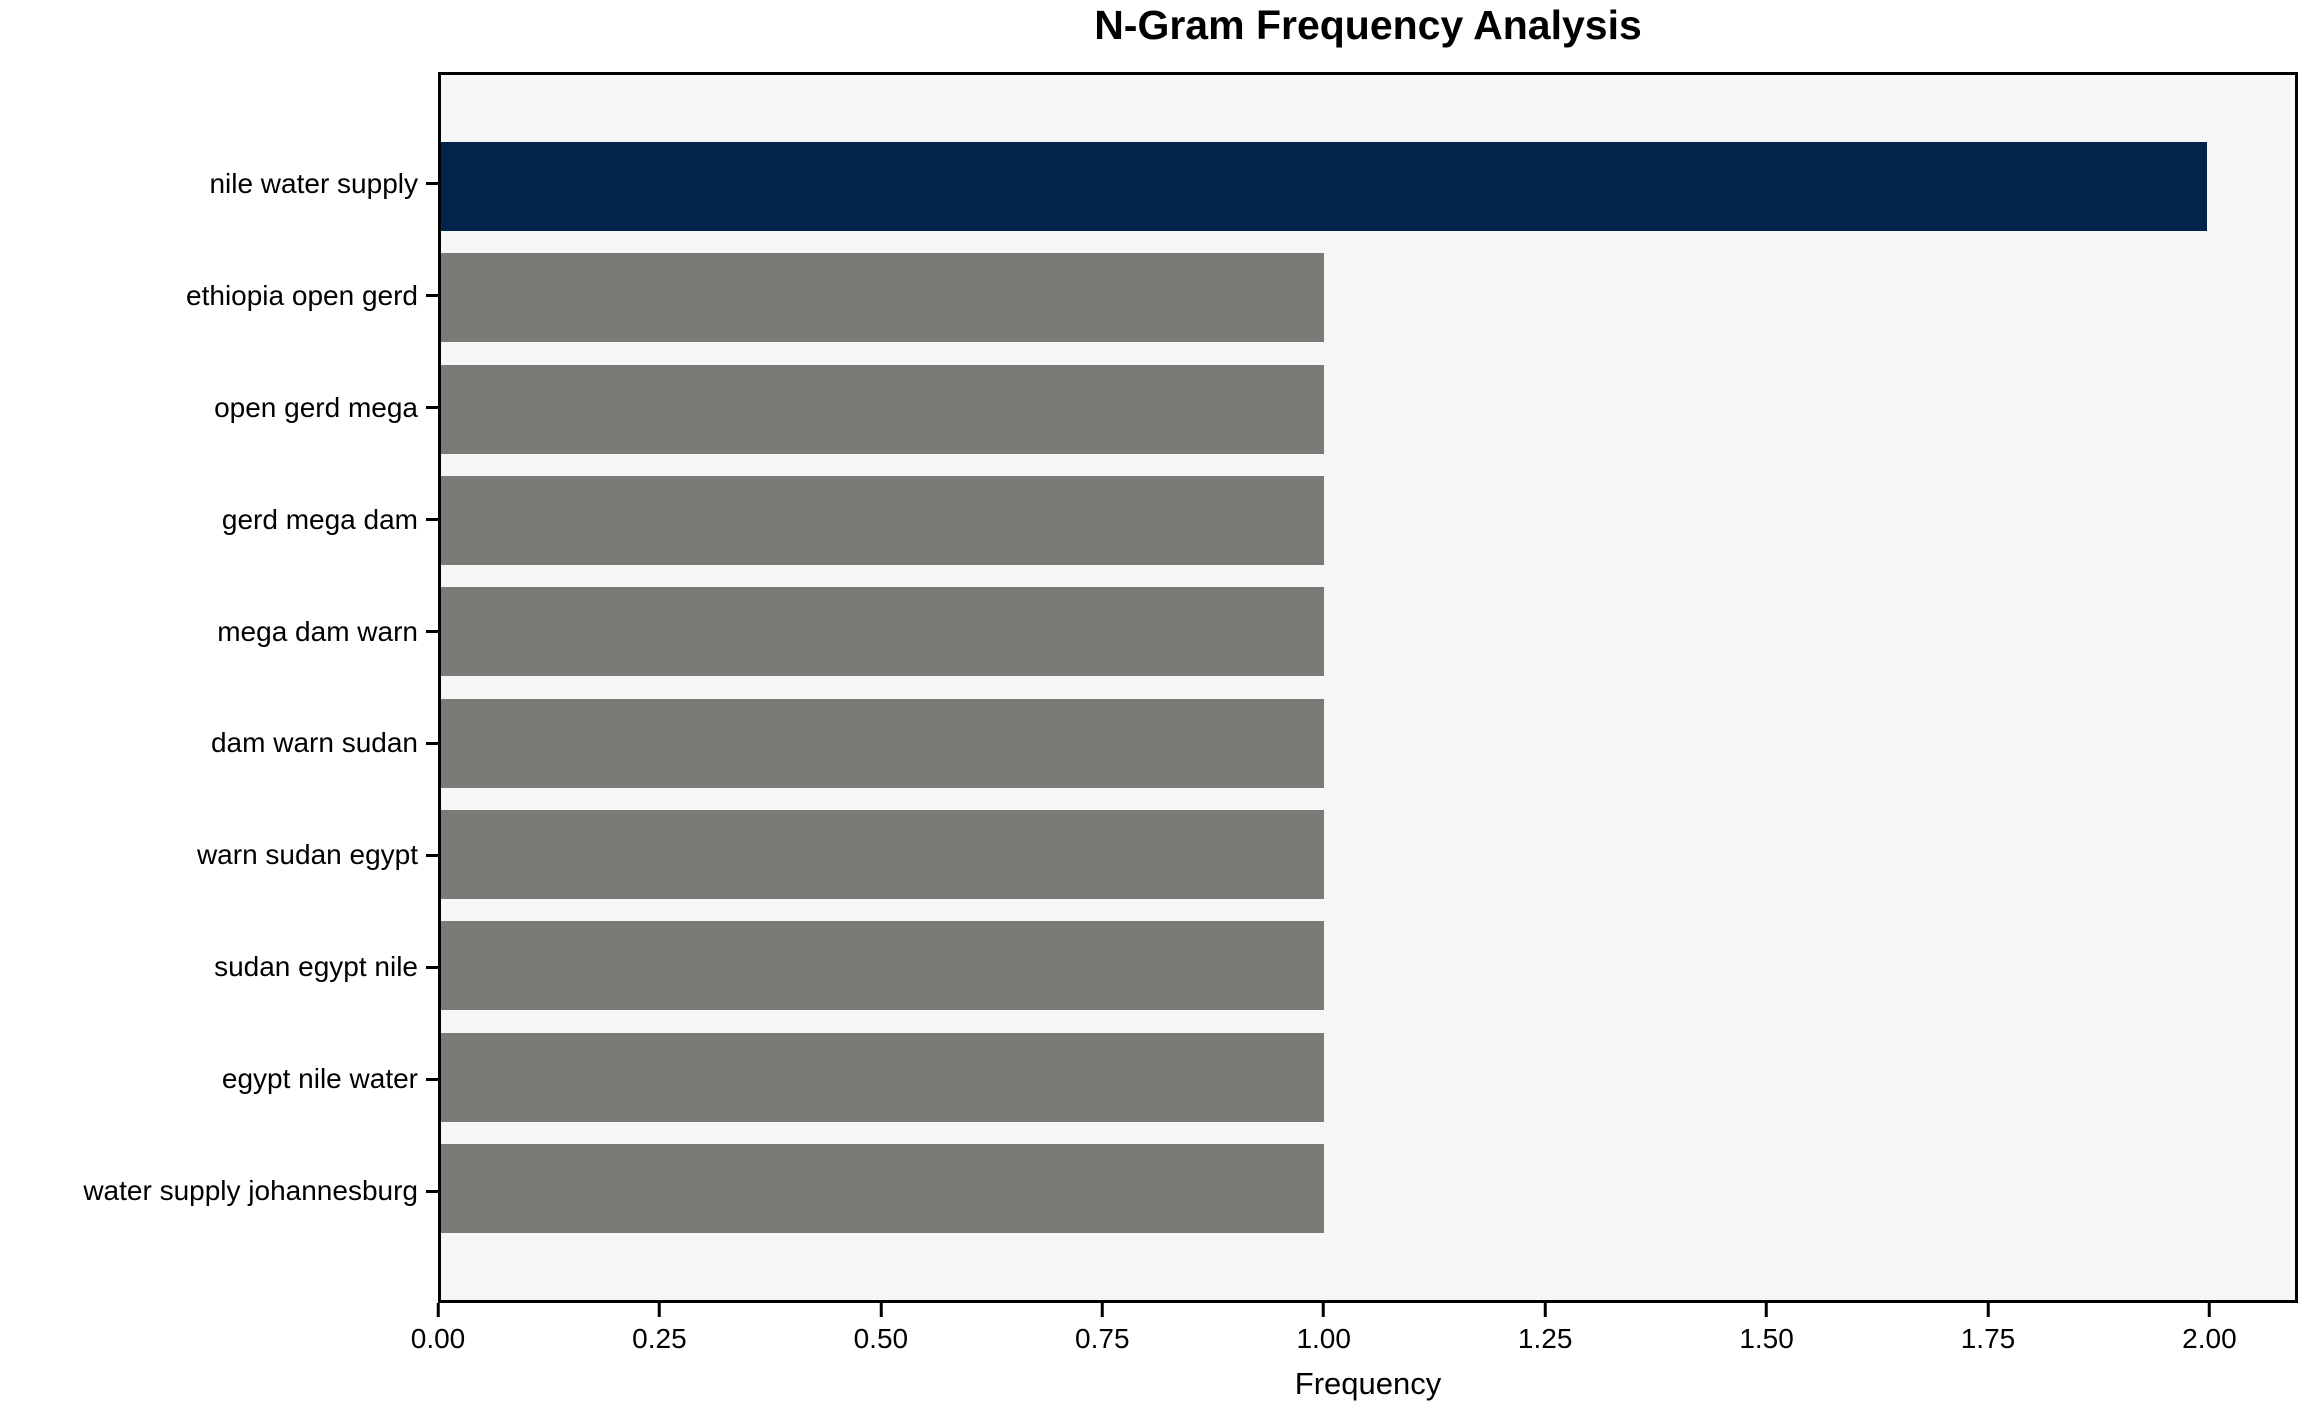  What do you see at coordinates (319, 519) in the screenshot?
I see `y-tick-label: gerd mega dam` at bounding box center [319, 519].